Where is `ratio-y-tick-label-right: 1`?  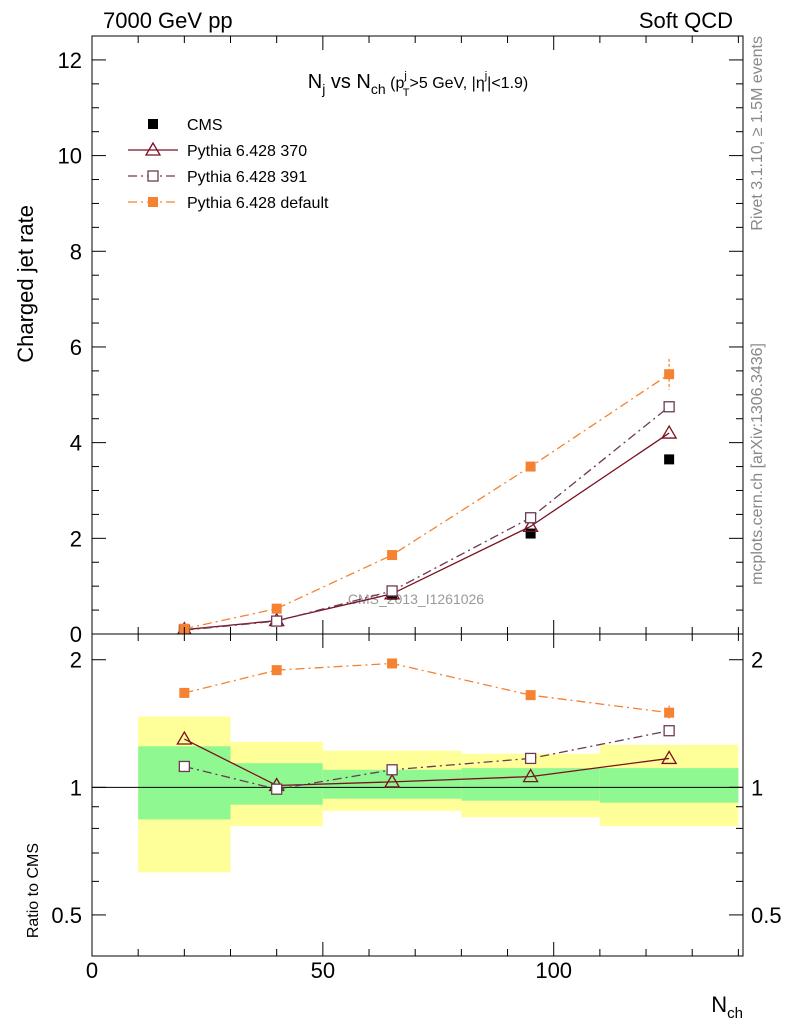
ratio-y-tick-label-right: 1 is located at coordinates (757, 787).